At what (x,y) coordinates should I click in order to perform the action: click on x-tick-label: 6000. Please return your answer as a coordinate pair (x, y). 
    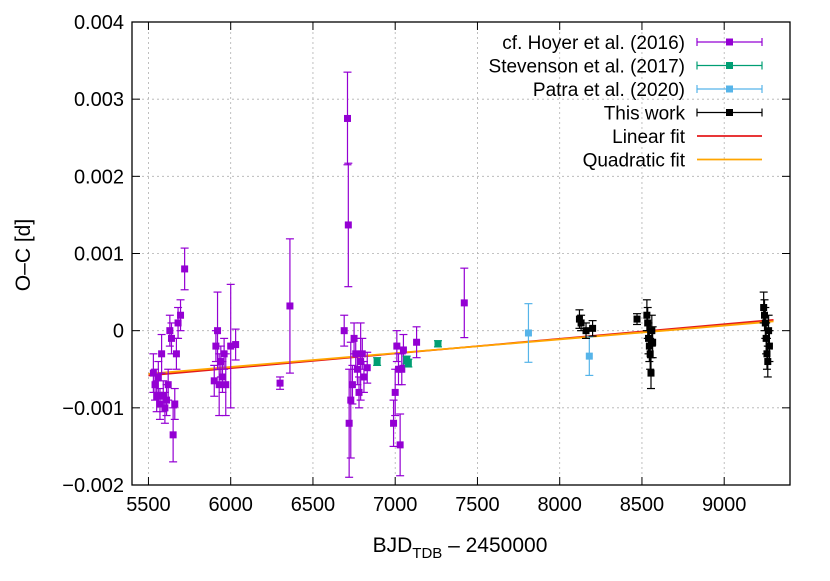
    Looking at the image, I should click on (230, 505).